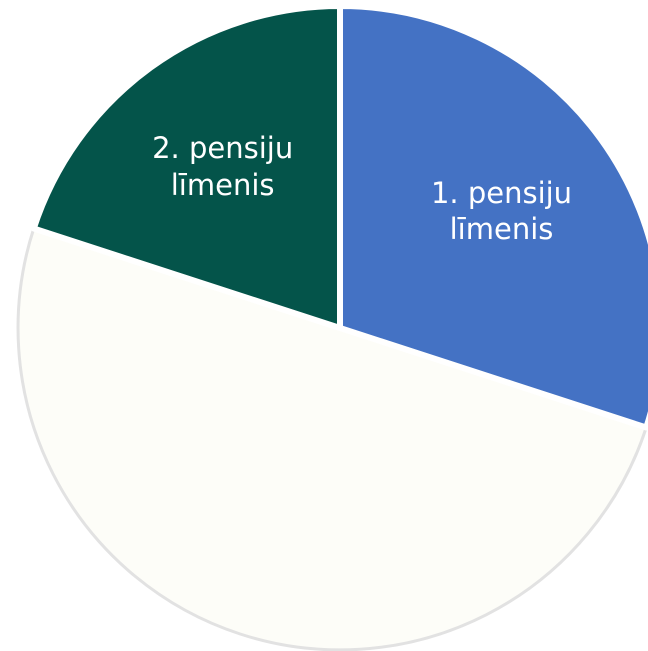 The image size is (648, 651). Describe the element at coordinates (501, 210) in the screenshot. I see `slice-label: 1. pensiju līmenis` at that location.